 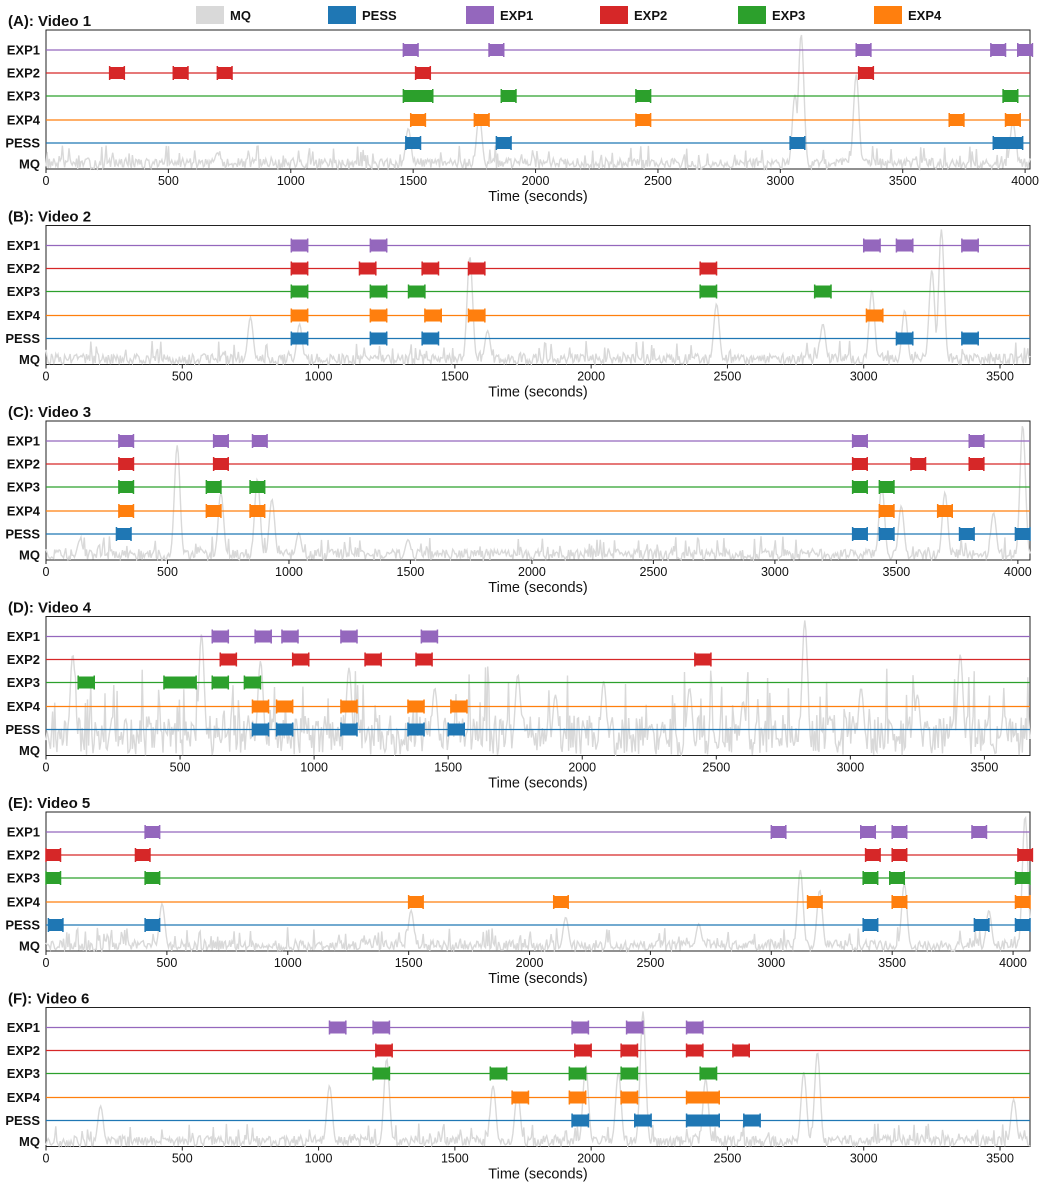 I want to click on plot-frame, so click(x=538, y=99).